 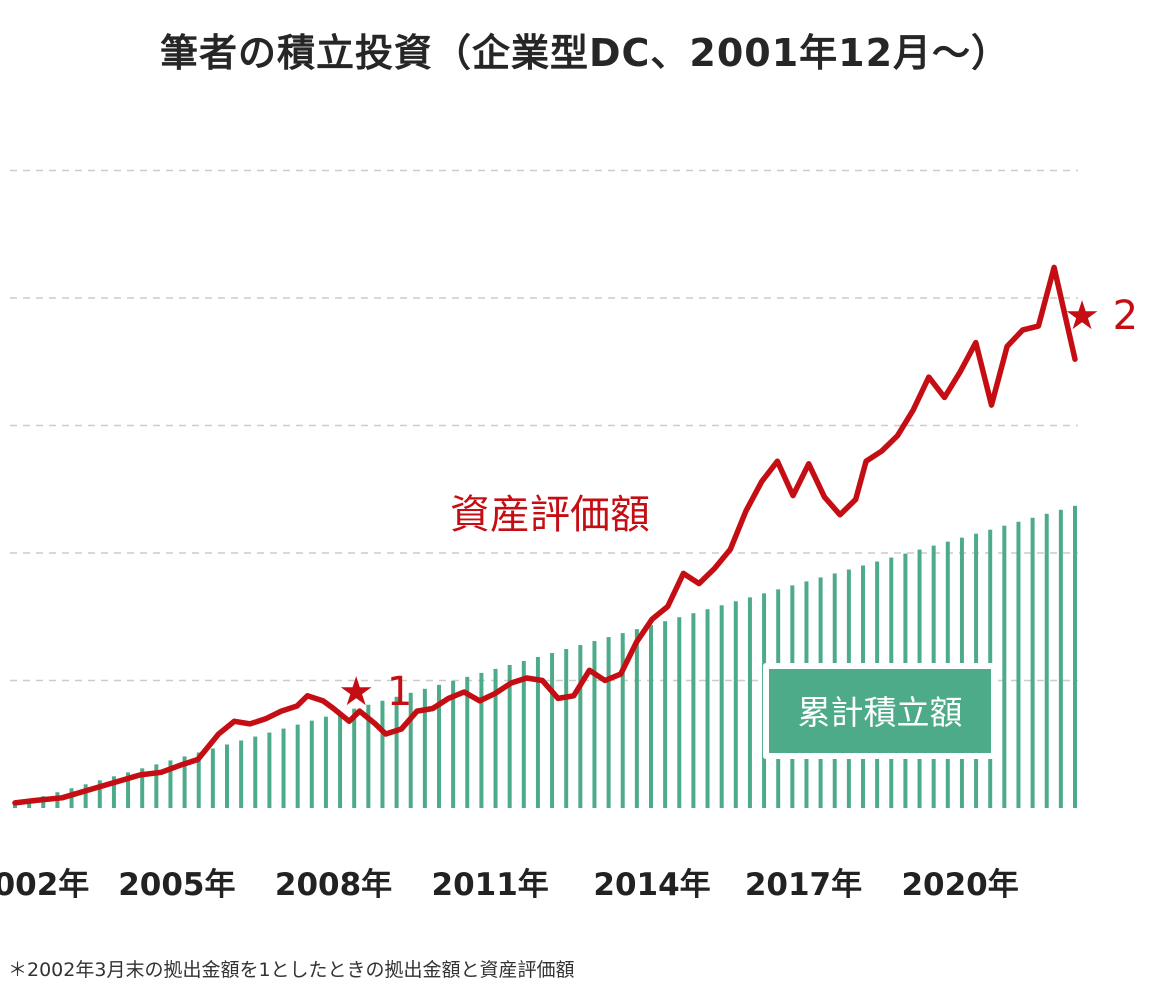 I want to click on chart-title: 筆者の積立投資（企業型DC、2001年12月～）, so click(x=585, y=53).